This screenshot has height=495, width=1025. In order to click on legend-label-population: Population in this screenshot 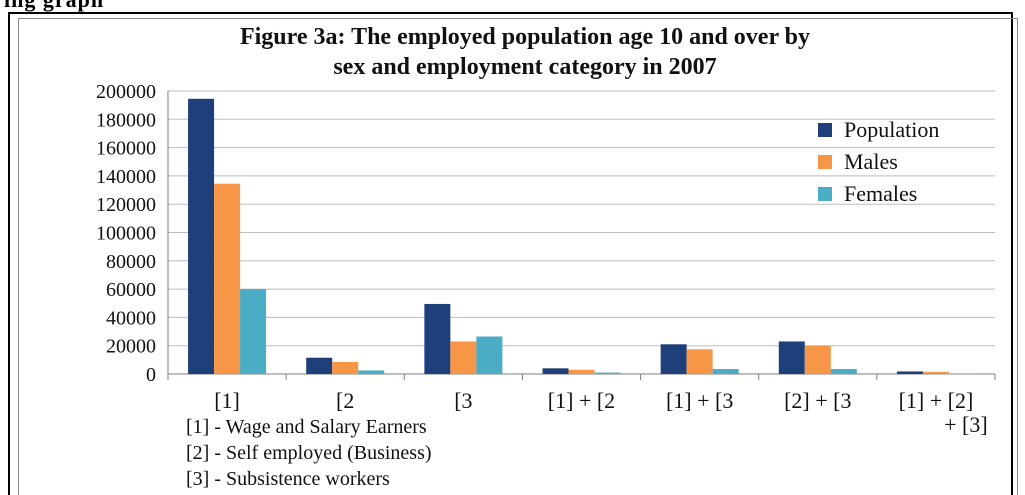, I will do `click(891, 129)`.